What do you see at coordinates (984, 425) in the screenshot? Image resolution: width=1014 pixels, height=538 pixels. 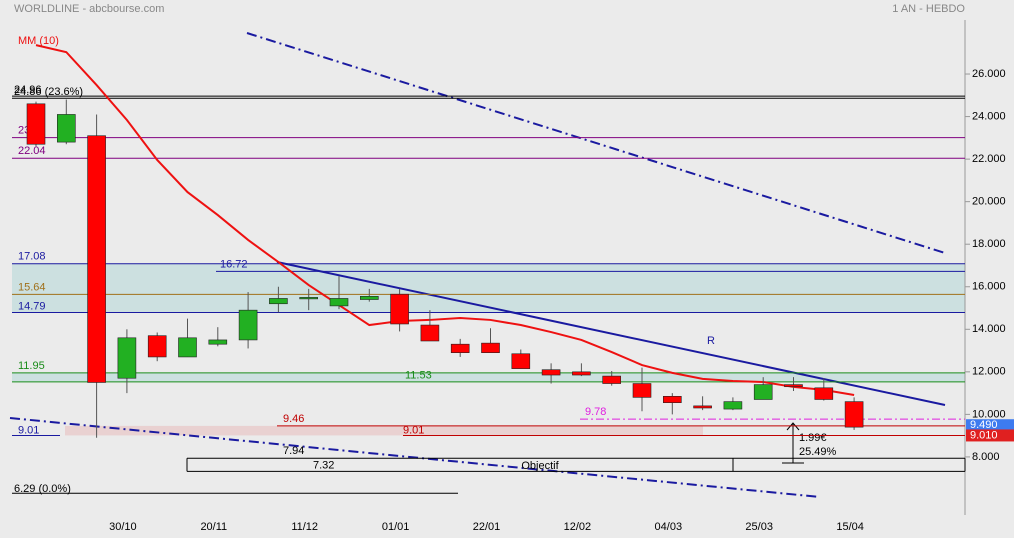 I see `price-tag-label: 9.490` at bounding box center [984, 425].